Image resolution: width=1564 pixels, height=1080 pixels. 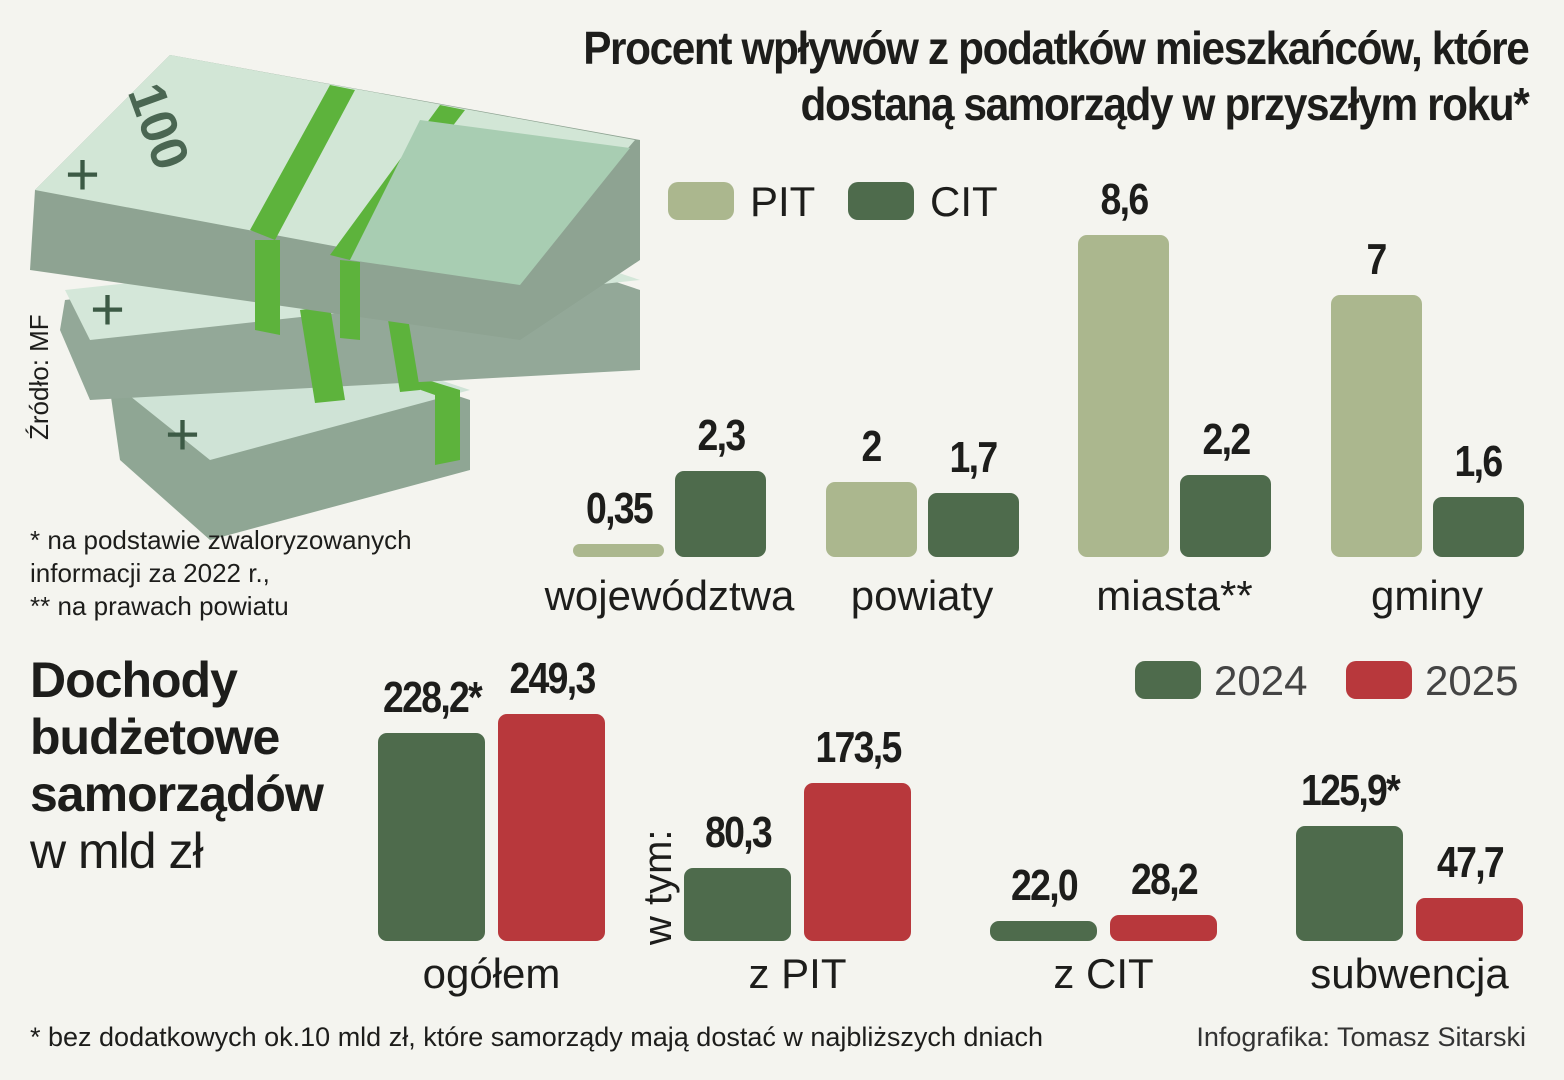 I want to click on data-label: 47,7, so click(x=1470, y=862).